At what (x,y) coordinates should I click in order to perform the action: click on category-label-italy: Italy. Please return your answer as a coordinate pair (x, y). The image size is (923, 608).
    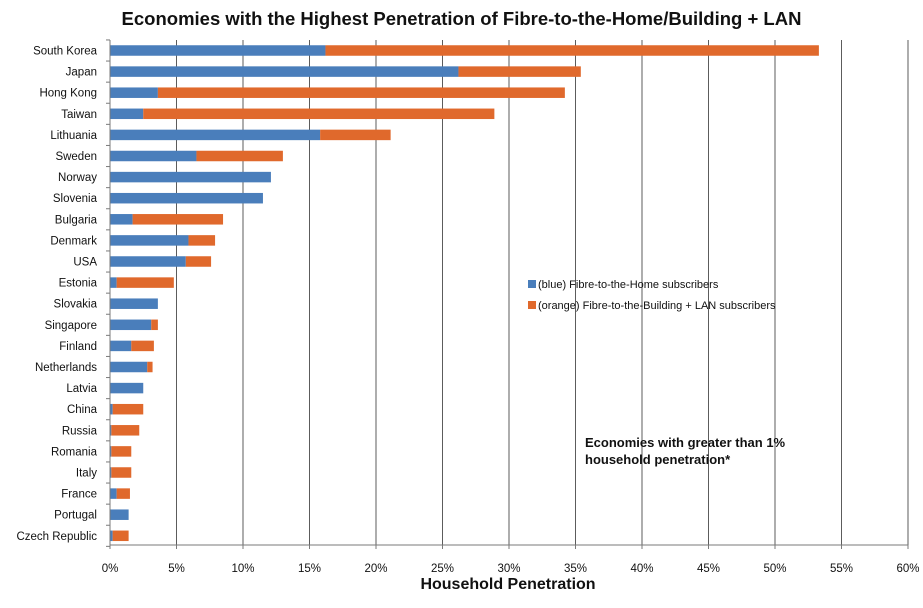
    Looking at the image, I should click on (86, 474).